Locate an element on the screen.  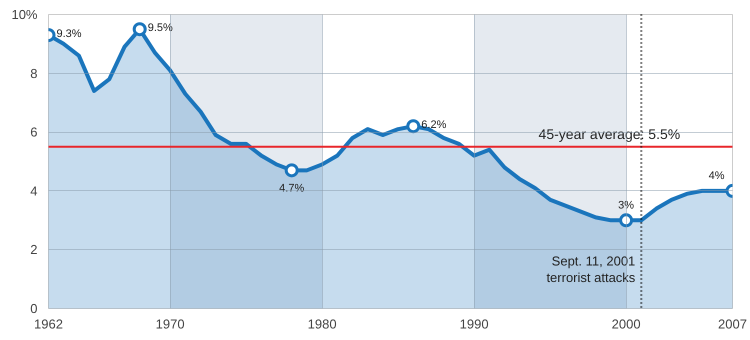
ref-line-label: Sept. 11, 2001 terrorist attacks is located at coordinates (591, 269).